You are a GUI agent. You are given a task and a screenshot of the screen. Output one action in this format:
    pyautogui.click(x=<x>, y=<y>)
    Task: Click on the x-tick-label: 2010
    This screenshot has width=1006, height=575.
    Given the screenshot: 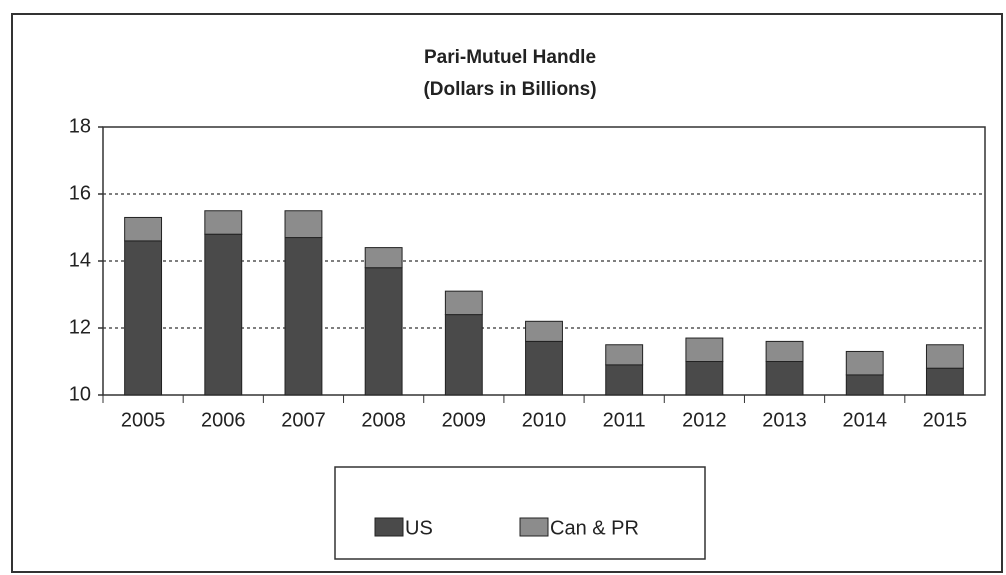 What is the action you would take?
    pyautogui.click(x=544, y=420)
    